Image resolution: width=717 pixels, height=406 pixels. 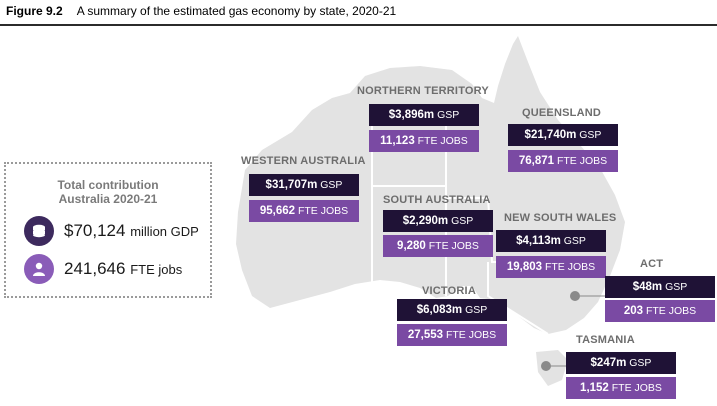 I want to click on gdp-text: $70,124 million GDP, so click(x=131, y=230).